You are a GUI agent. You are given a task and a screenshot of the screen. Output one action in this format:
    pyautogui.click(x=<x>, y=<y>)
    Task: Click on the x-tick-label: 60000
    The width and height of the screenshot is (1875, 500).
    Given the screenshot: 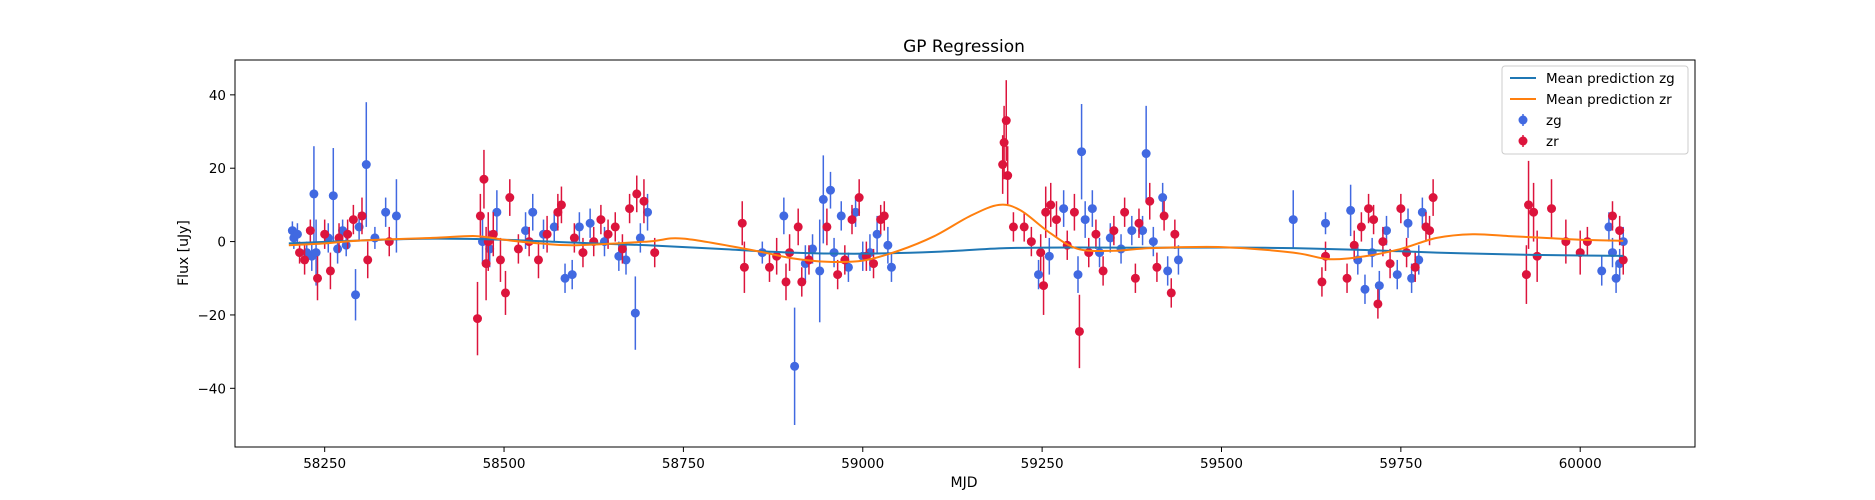 What is the action you would take?
    pyautogui.click(x=1580, y=464)
    